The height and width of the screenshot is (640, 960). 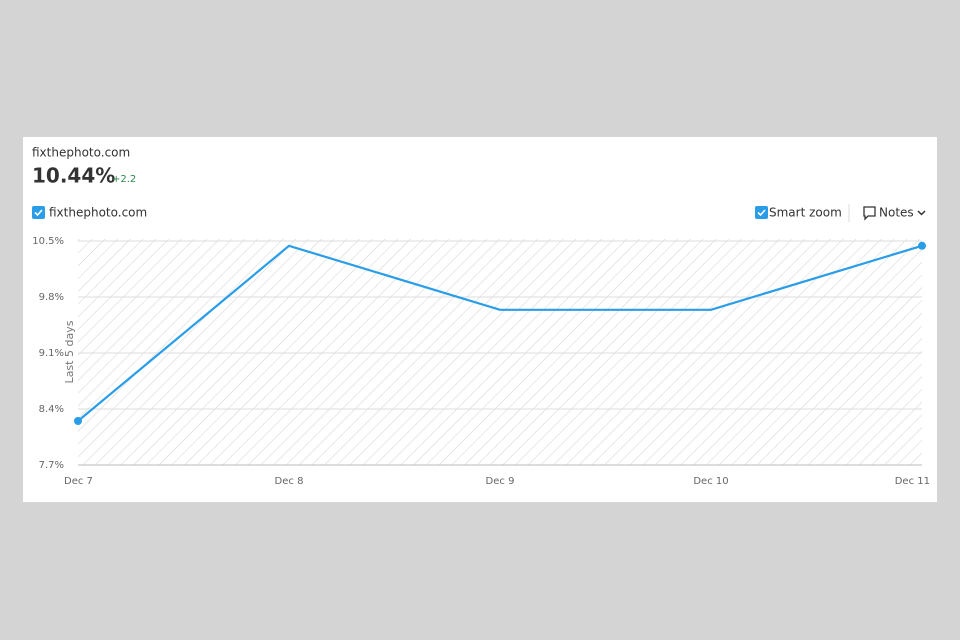 I want to click on x-tick-label: Dec 10, so click(x=710, y=481).